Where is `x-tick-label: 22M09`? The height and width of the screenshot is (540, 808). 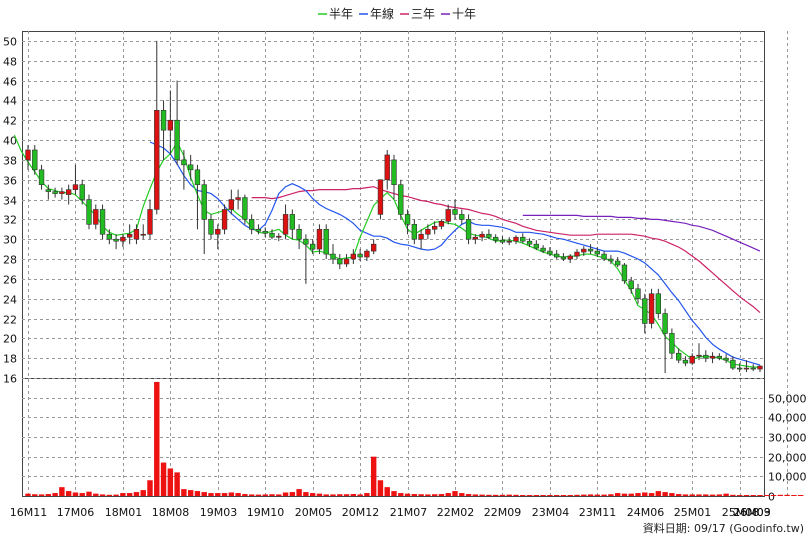
x-tick-label: 22M09 is located at coordinates (503, 512).